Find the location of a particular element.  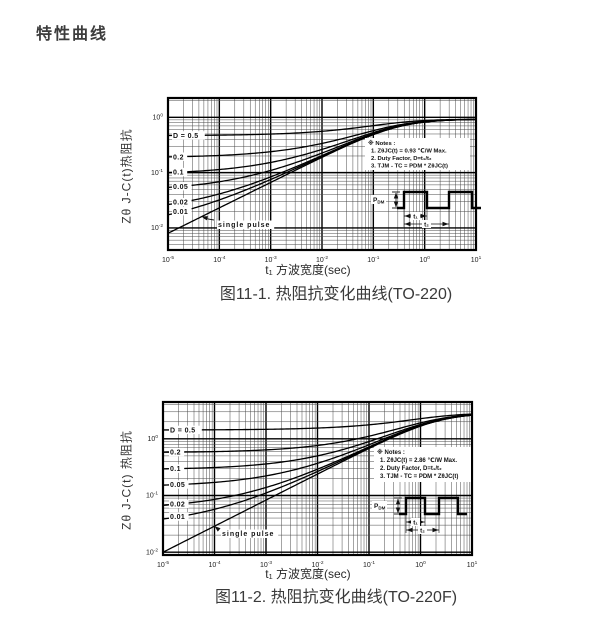

curve-0.2 is located at coordinates (317, 433).